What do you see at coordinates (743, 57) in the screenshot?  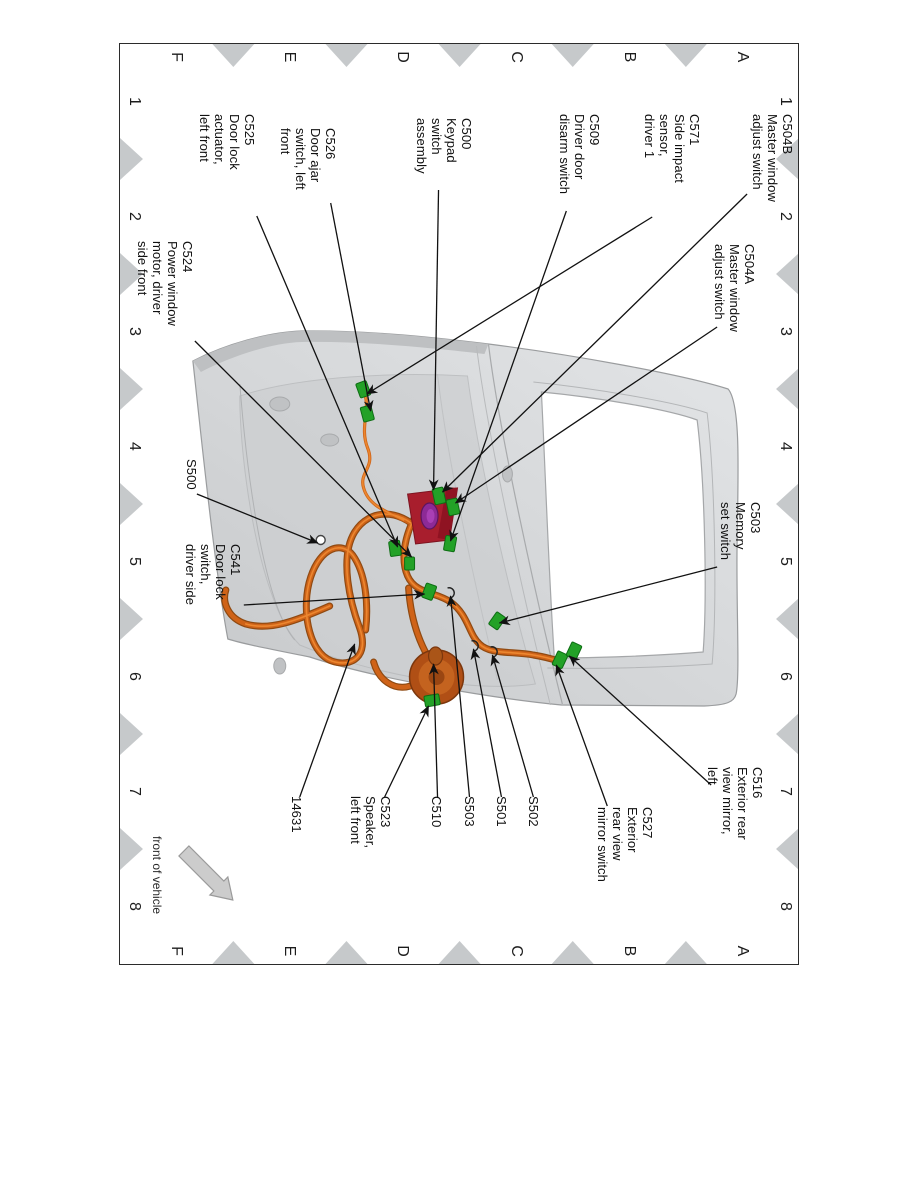 I see `grid-letter-left-A: A` at bounding box center [743, 57].